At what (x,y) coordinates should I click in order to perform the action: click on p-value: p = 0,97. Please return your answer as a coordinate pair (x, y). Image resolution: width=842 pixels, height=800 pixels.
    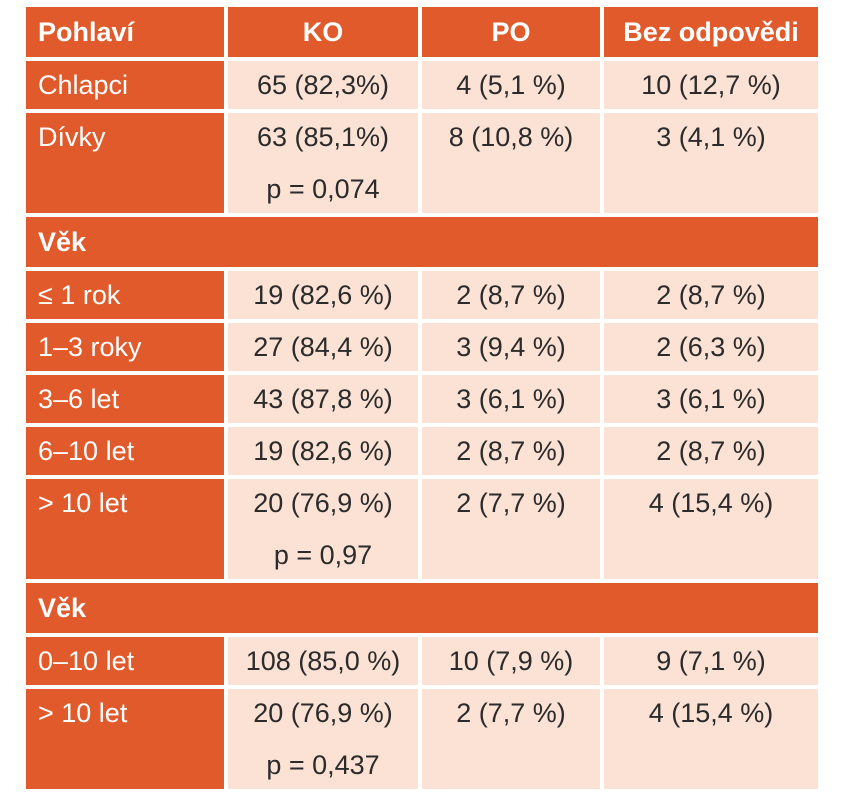
    Looking at the image, I should click on (323, 555).